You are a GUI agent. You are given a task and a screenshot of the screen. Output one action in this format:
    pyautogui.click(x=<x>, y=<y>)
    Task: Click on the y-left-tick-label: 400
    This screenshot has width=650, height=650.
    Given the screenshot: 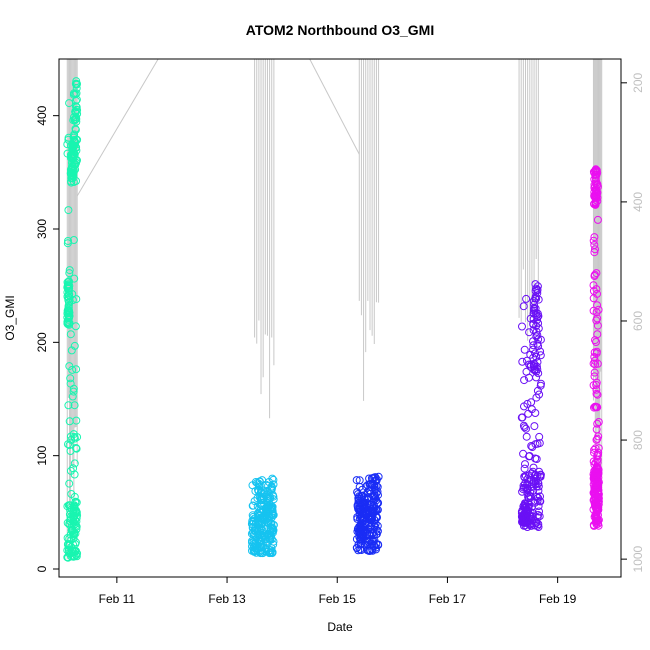 What is the action you would take?
    pyautogui.click(x=42, y=115)
    